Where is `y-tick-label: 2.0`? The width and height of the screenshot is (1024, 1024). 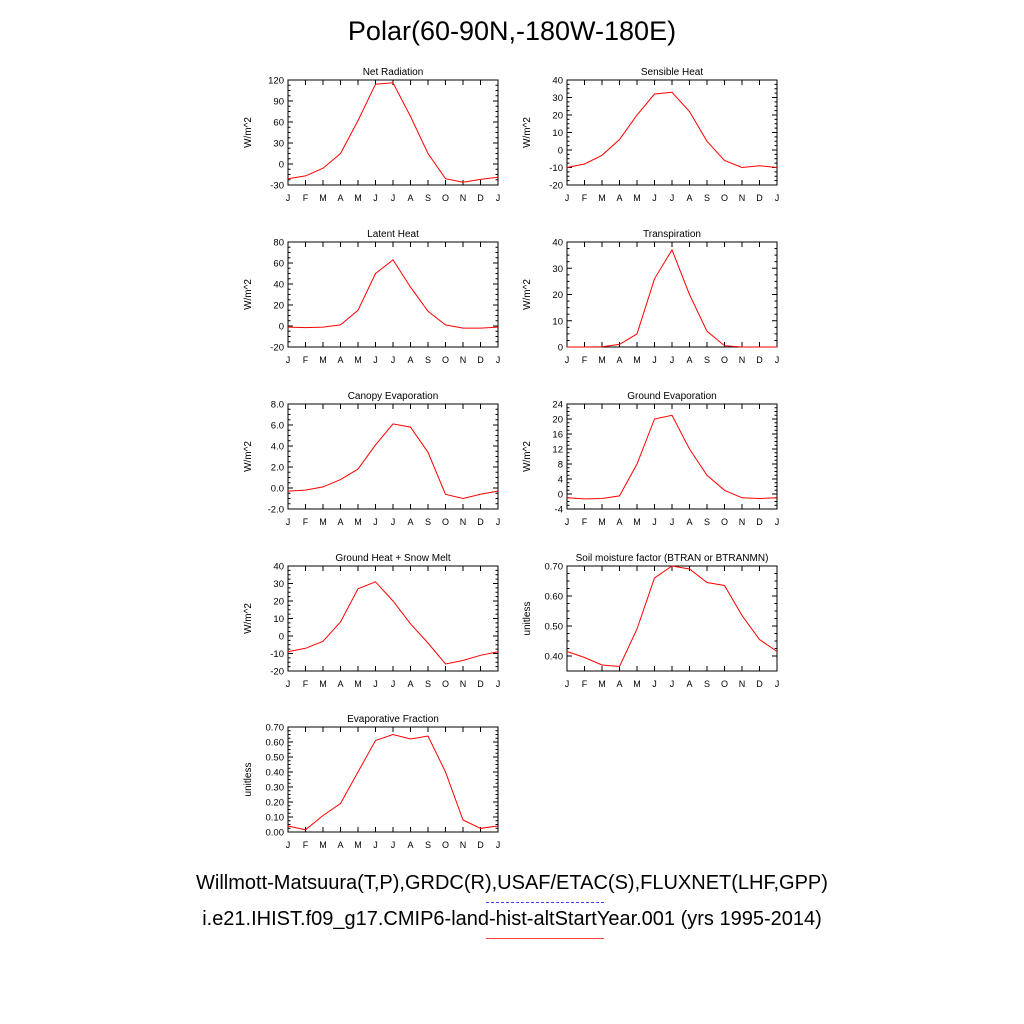 y-tick-label: 2.0 is located at coordinates (277, 468).